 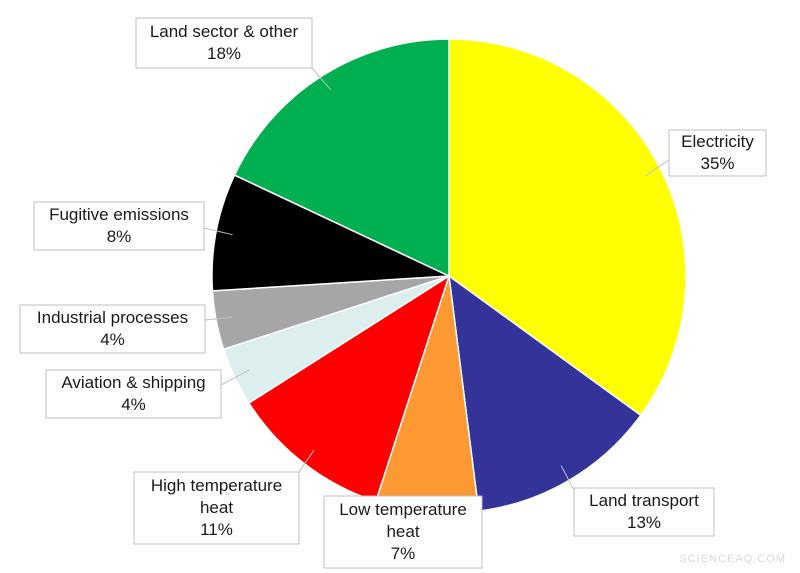 What do you see at coordinates (403, 553) in the screenshot?
I see `data-label-low-temperature-heat: 7%` at bounding box center [403, 553].